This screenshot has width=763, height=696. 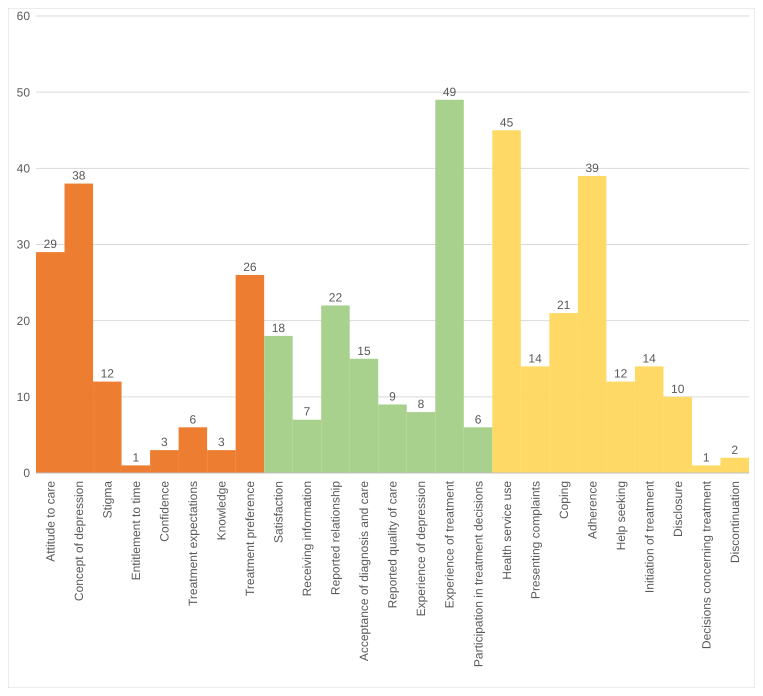 I want to click on x-tick-label: Acceptance of diagnosis and care, so click(x=364, y=571).